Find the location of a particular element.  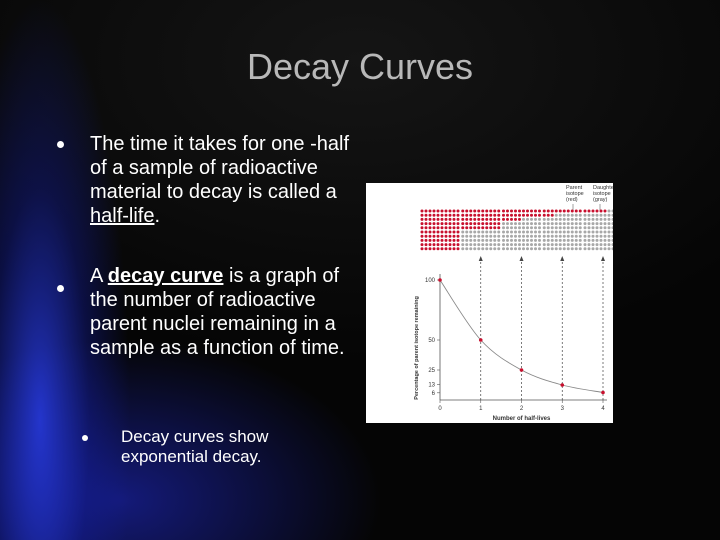

x-tick-label: 3 is located at coordinates (563, 409).